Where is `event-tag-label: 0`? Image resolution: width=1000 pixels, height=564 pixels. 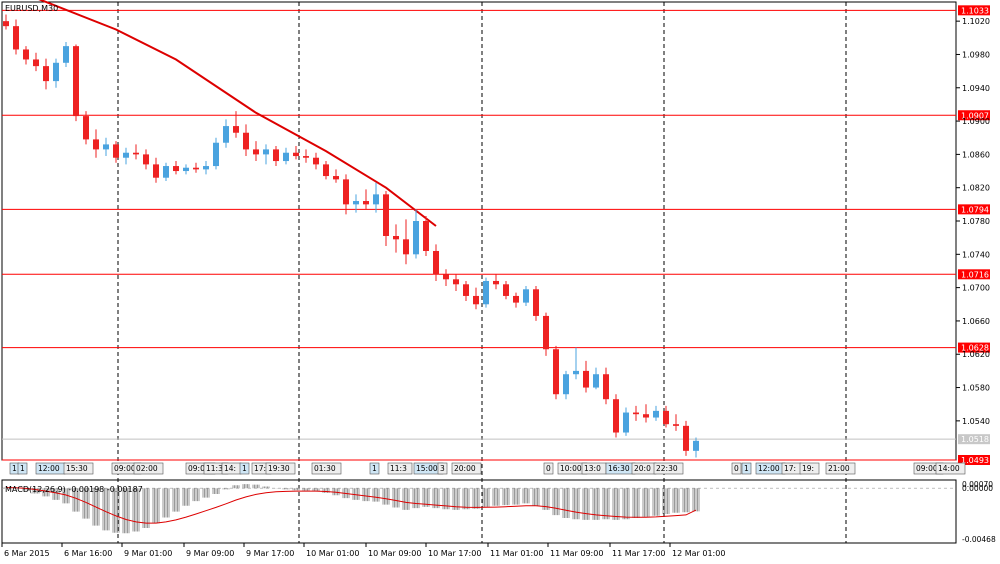 event-tag-label: 0 is located at coordinates (548, 468).